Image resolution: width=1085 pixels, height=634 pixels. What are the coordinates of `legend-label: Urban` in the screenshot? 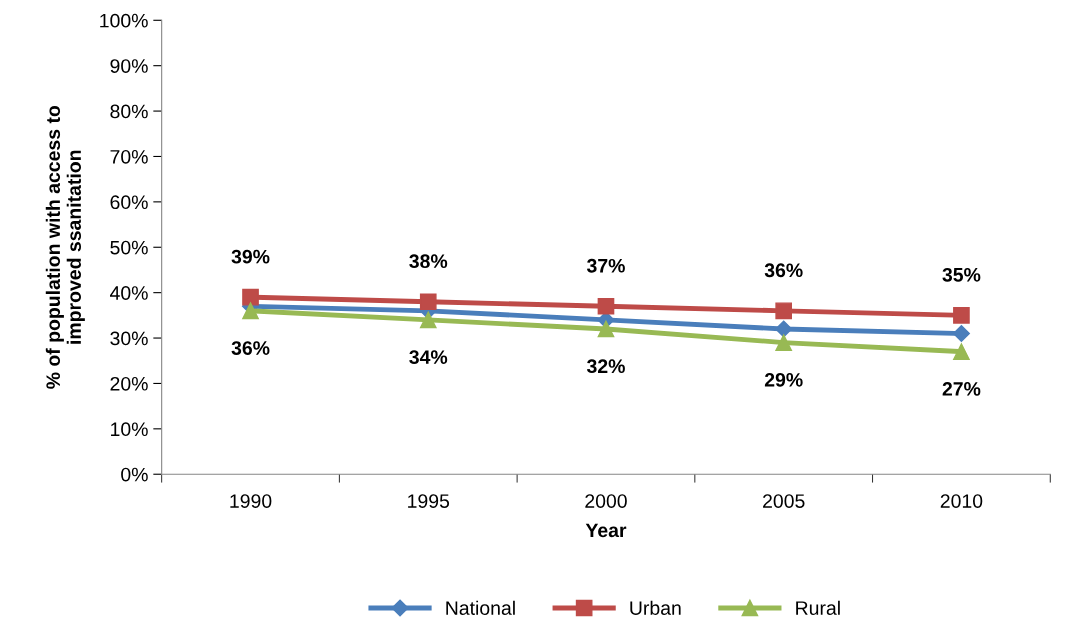 It's located at (655, 607).